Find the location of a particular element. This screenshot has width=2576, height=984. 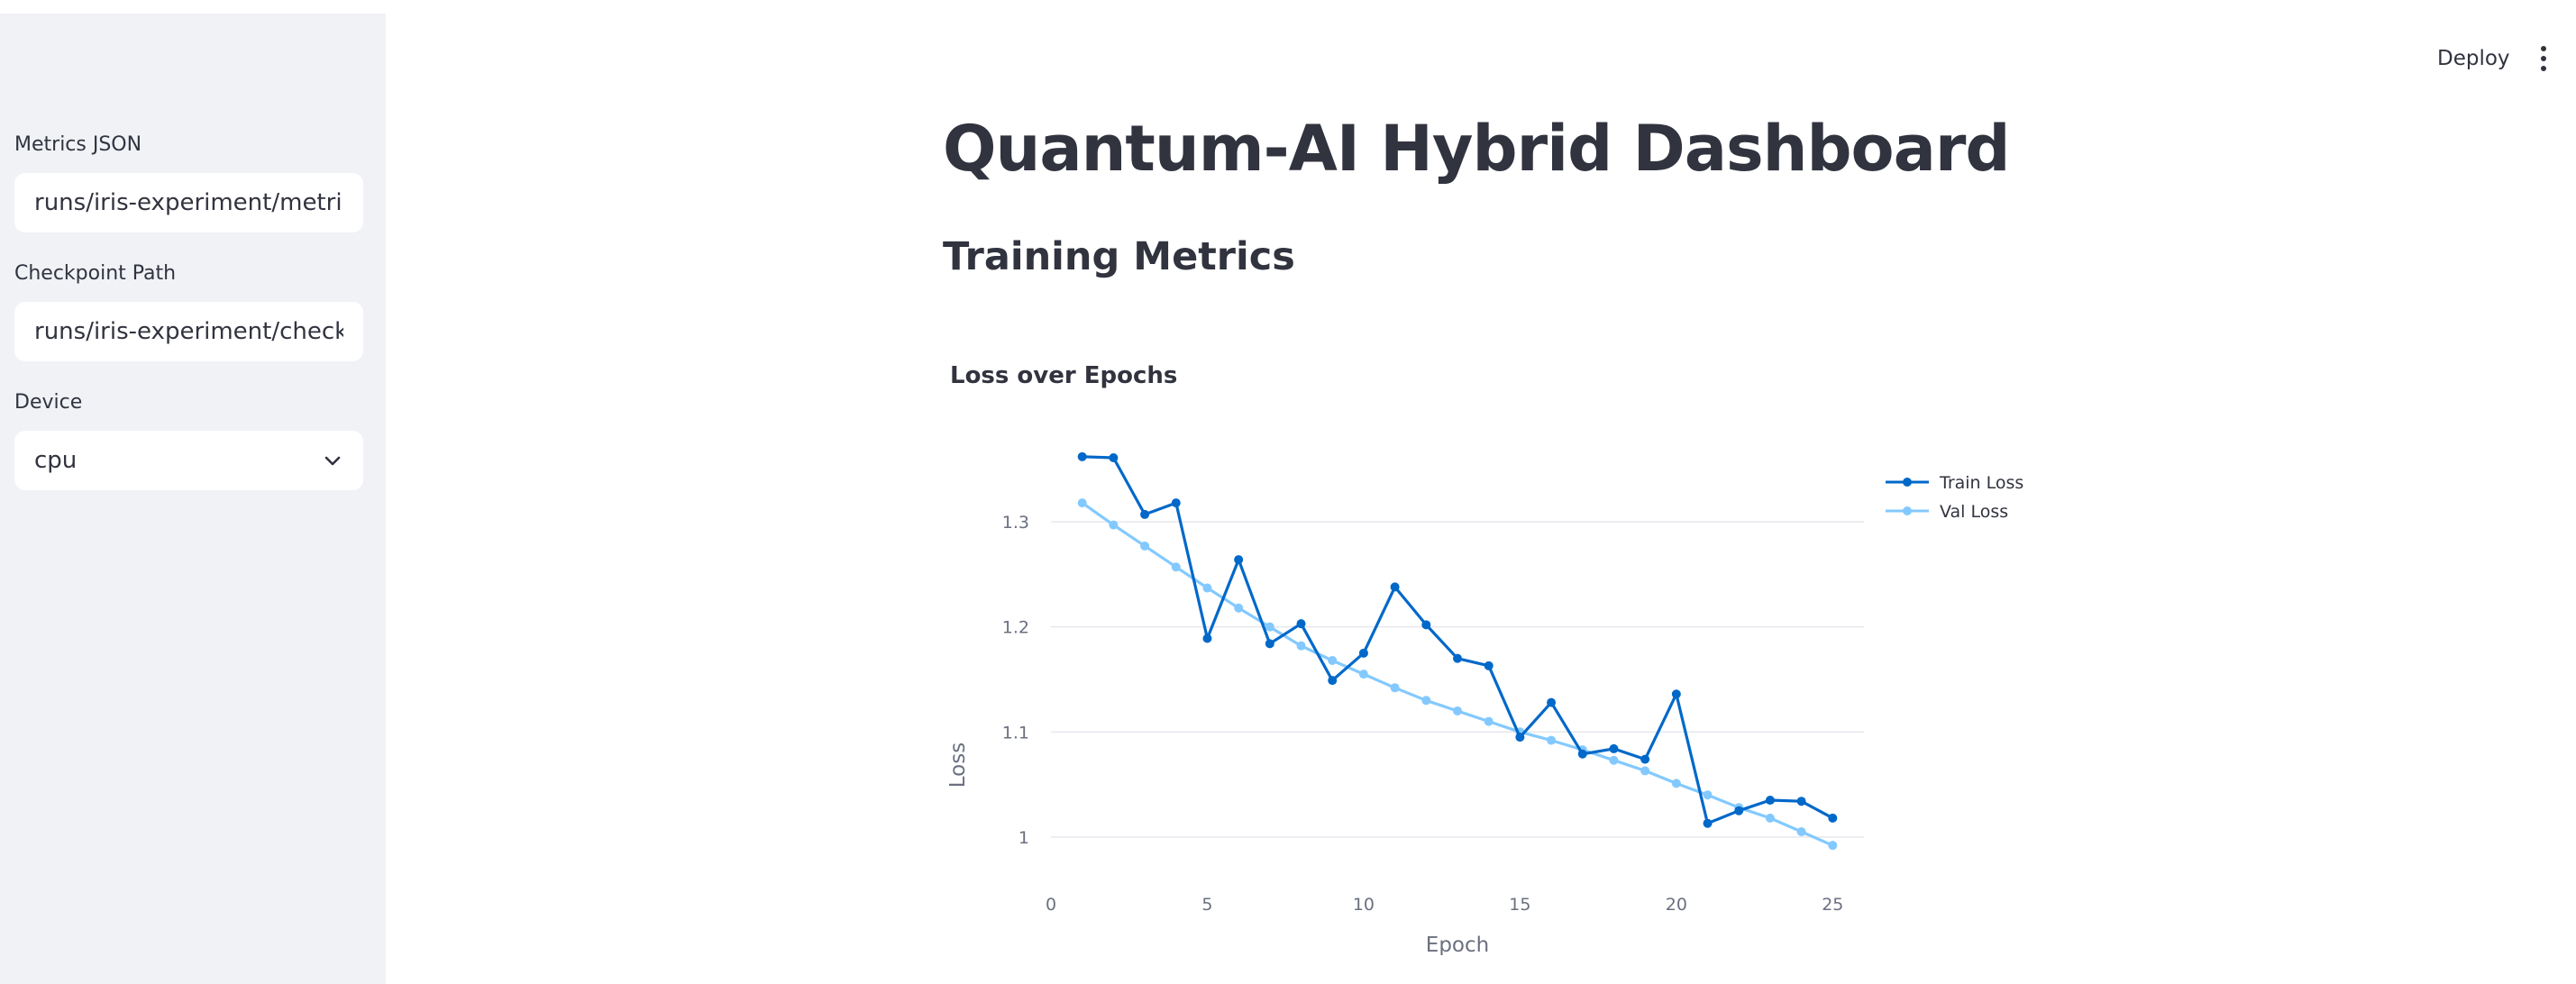

val-loss-legend-label: Val Loss is located at coordinates (1974, 512).